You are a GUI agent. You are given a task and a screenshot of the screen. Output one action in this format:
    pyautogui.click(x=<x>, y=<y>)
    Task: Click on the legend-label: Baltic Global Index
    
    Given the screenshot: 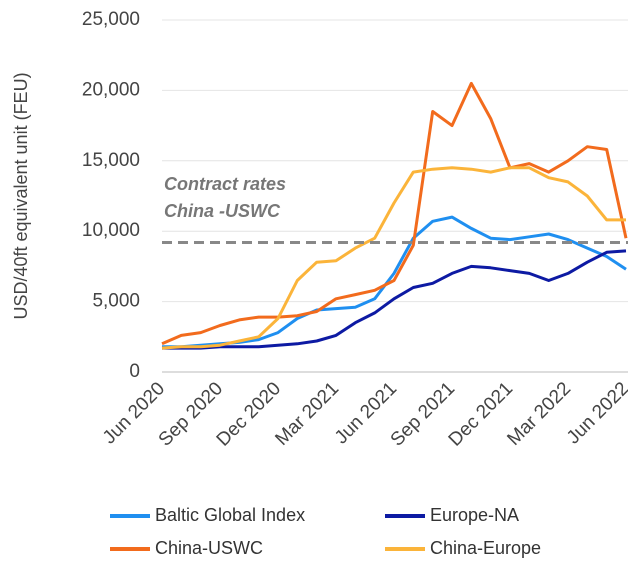 What is the action you would take?
    pyautogui.click(x=230, y=515)
    